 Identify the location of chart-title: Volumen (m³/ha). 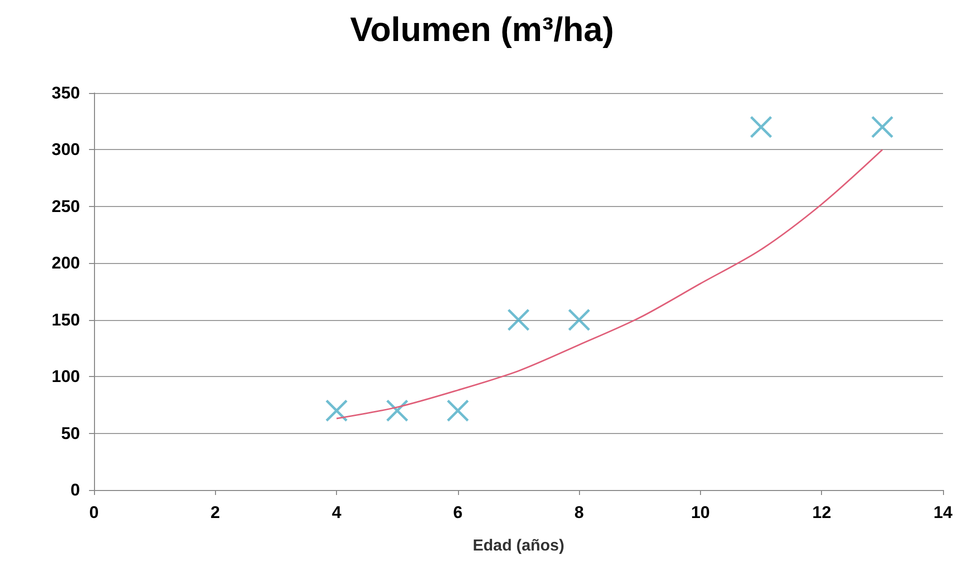
(482, 30).